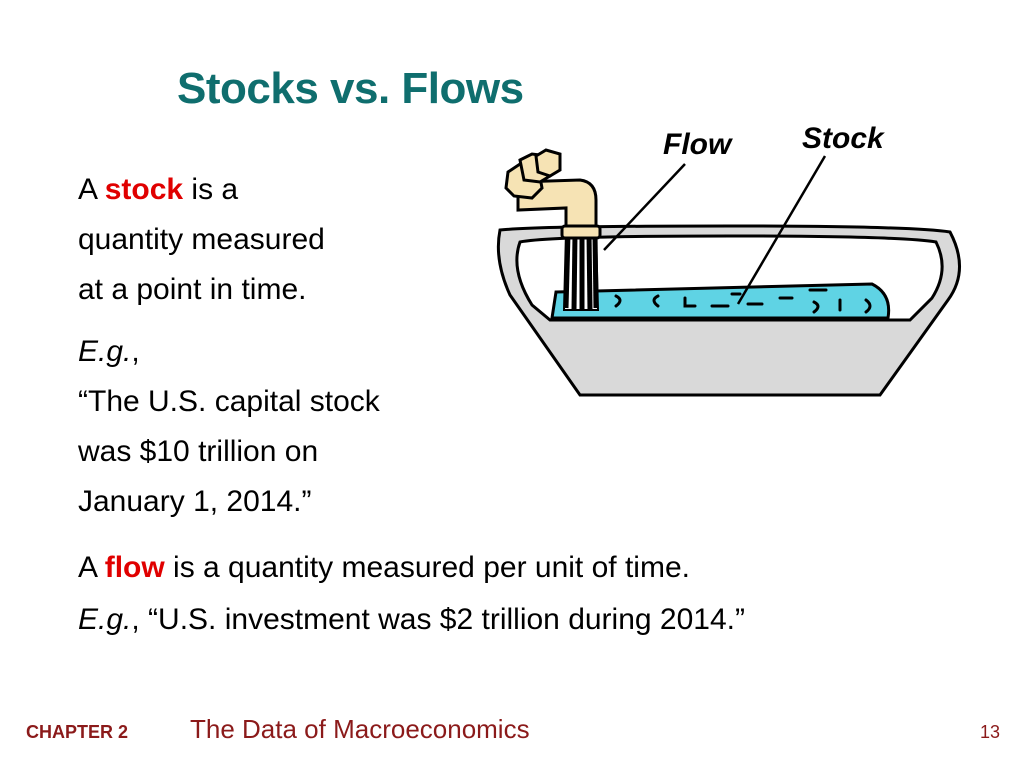 The width and height of the screenshot is (1024, 768). I want to click on stock-example-line-1: “The U.S. capital stock, so click(229, 401).